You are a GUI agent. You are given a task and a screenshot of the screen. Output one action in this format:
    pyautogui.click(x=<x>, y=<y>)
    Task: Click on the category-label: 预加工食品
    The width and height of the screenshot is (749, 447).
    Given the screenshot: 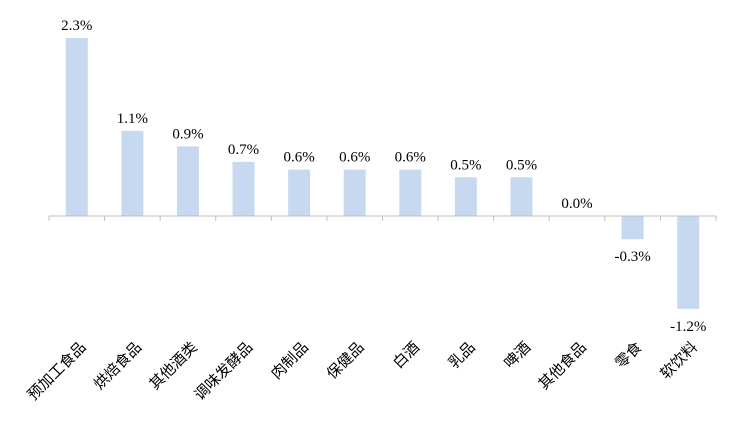 What is the action you would take?
    pyautogui.click(x=57, y=371)
    